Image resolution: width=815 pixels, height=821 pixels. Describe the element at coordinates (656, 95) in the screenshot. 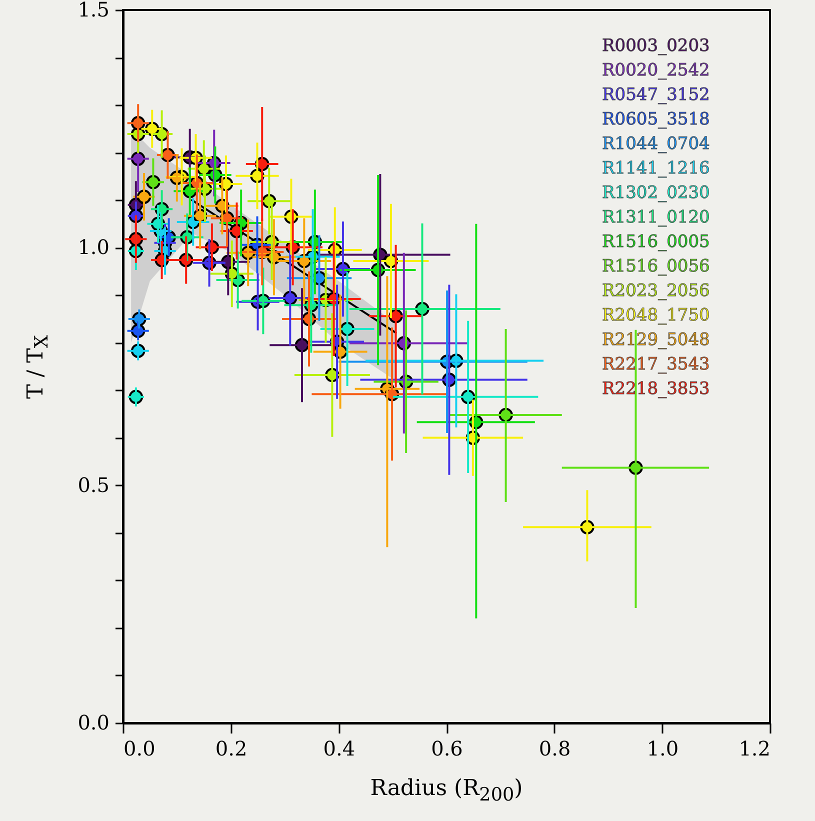

I see `text: R0547_3152` at that location.